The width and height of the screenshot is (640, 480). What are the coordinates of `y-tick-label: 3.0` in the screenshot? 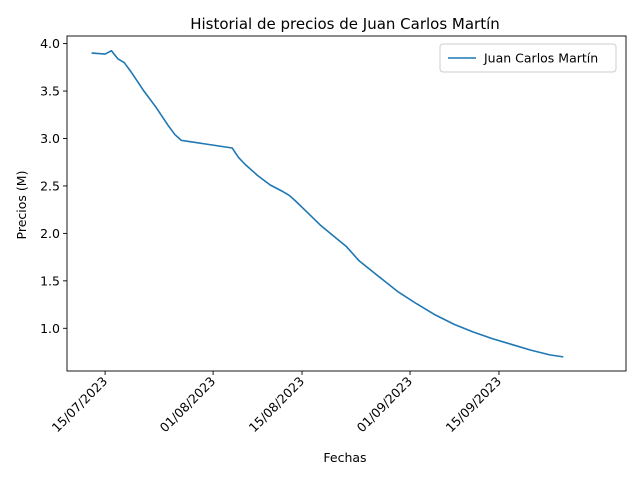 It's located at (50, 138).